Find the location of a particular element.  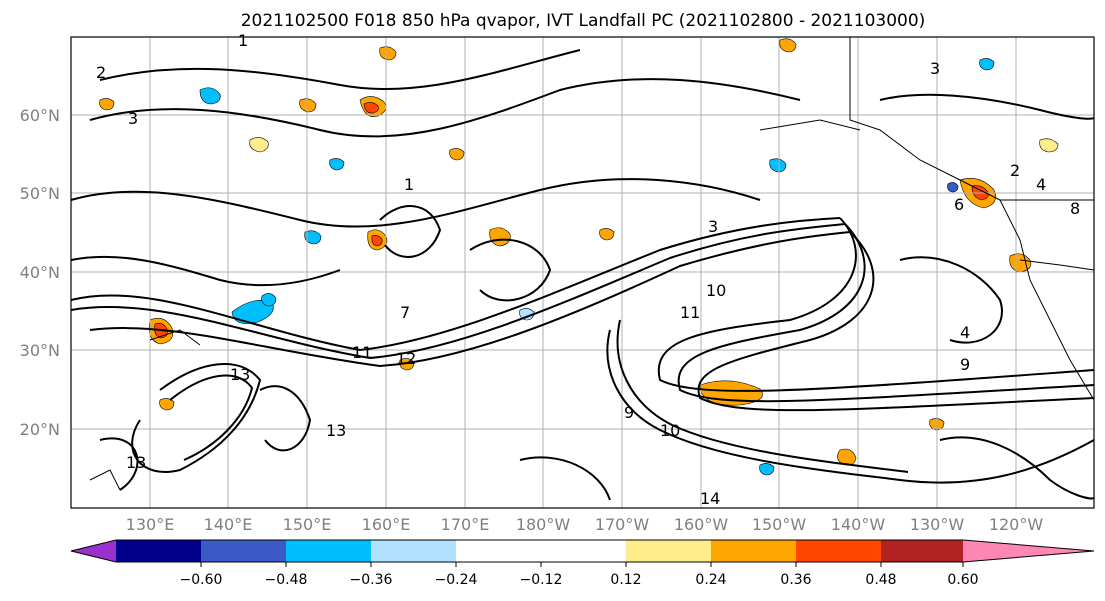

contour-label: 6 is located at coordinates (959, 204).